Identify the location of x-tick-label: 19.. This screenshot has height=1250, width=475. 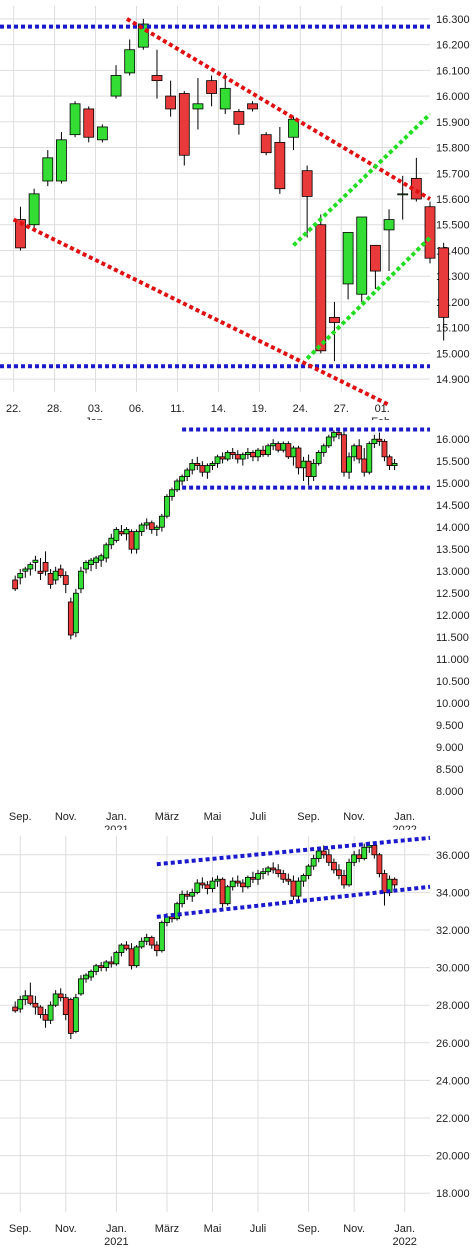
(259, 409).